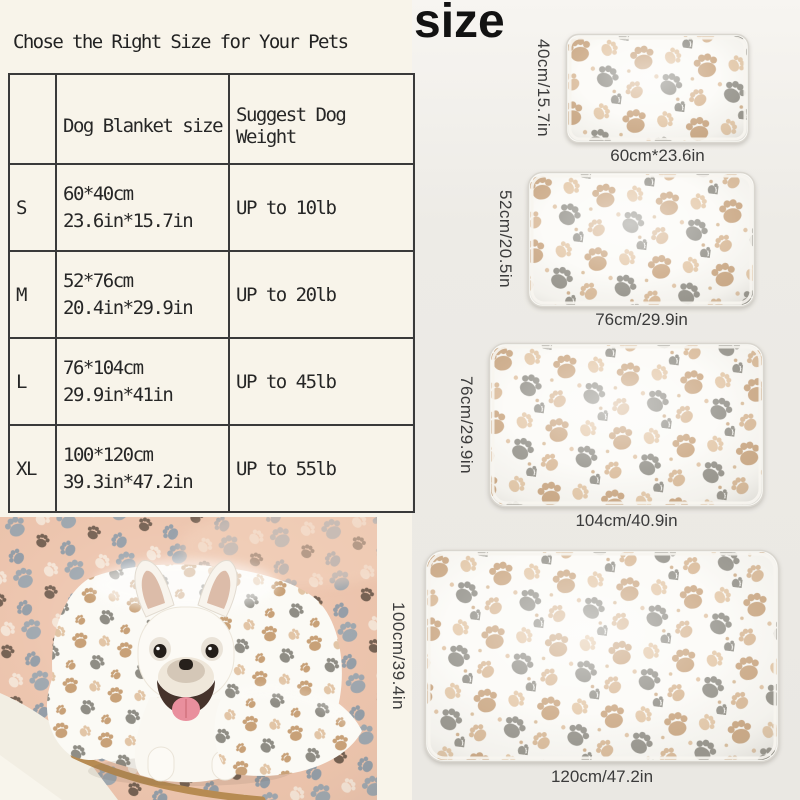 The image size is (800, 800). I want to click on table-header-row: Dog Blanket size Suggest Dog Weight, so click(211, 119).